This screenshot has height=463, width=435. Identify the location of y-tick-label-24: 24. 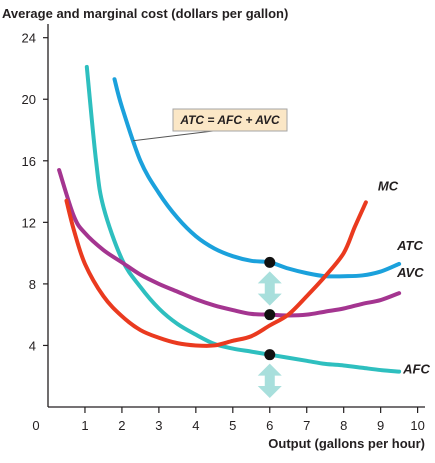
(29, 38).